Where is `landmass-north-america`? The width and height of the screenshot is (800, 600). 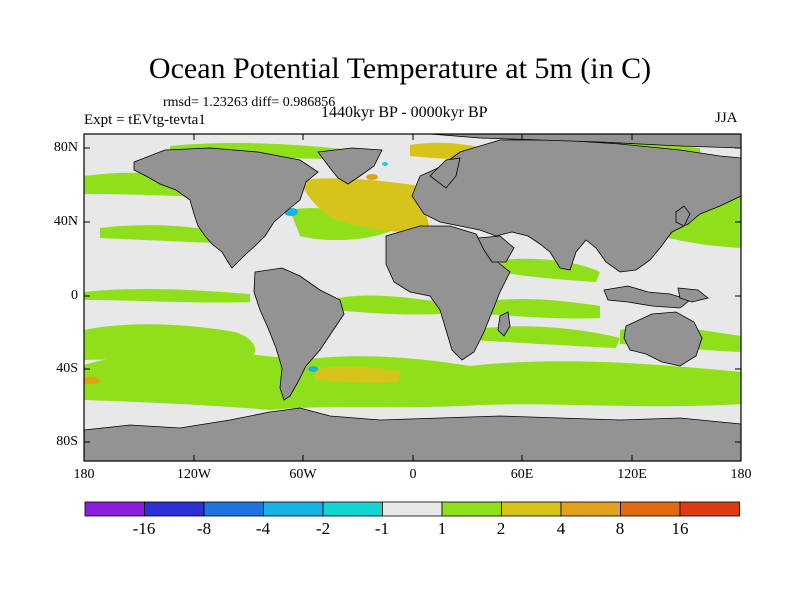
landmass-north-america is located at coordinates (226, 208).